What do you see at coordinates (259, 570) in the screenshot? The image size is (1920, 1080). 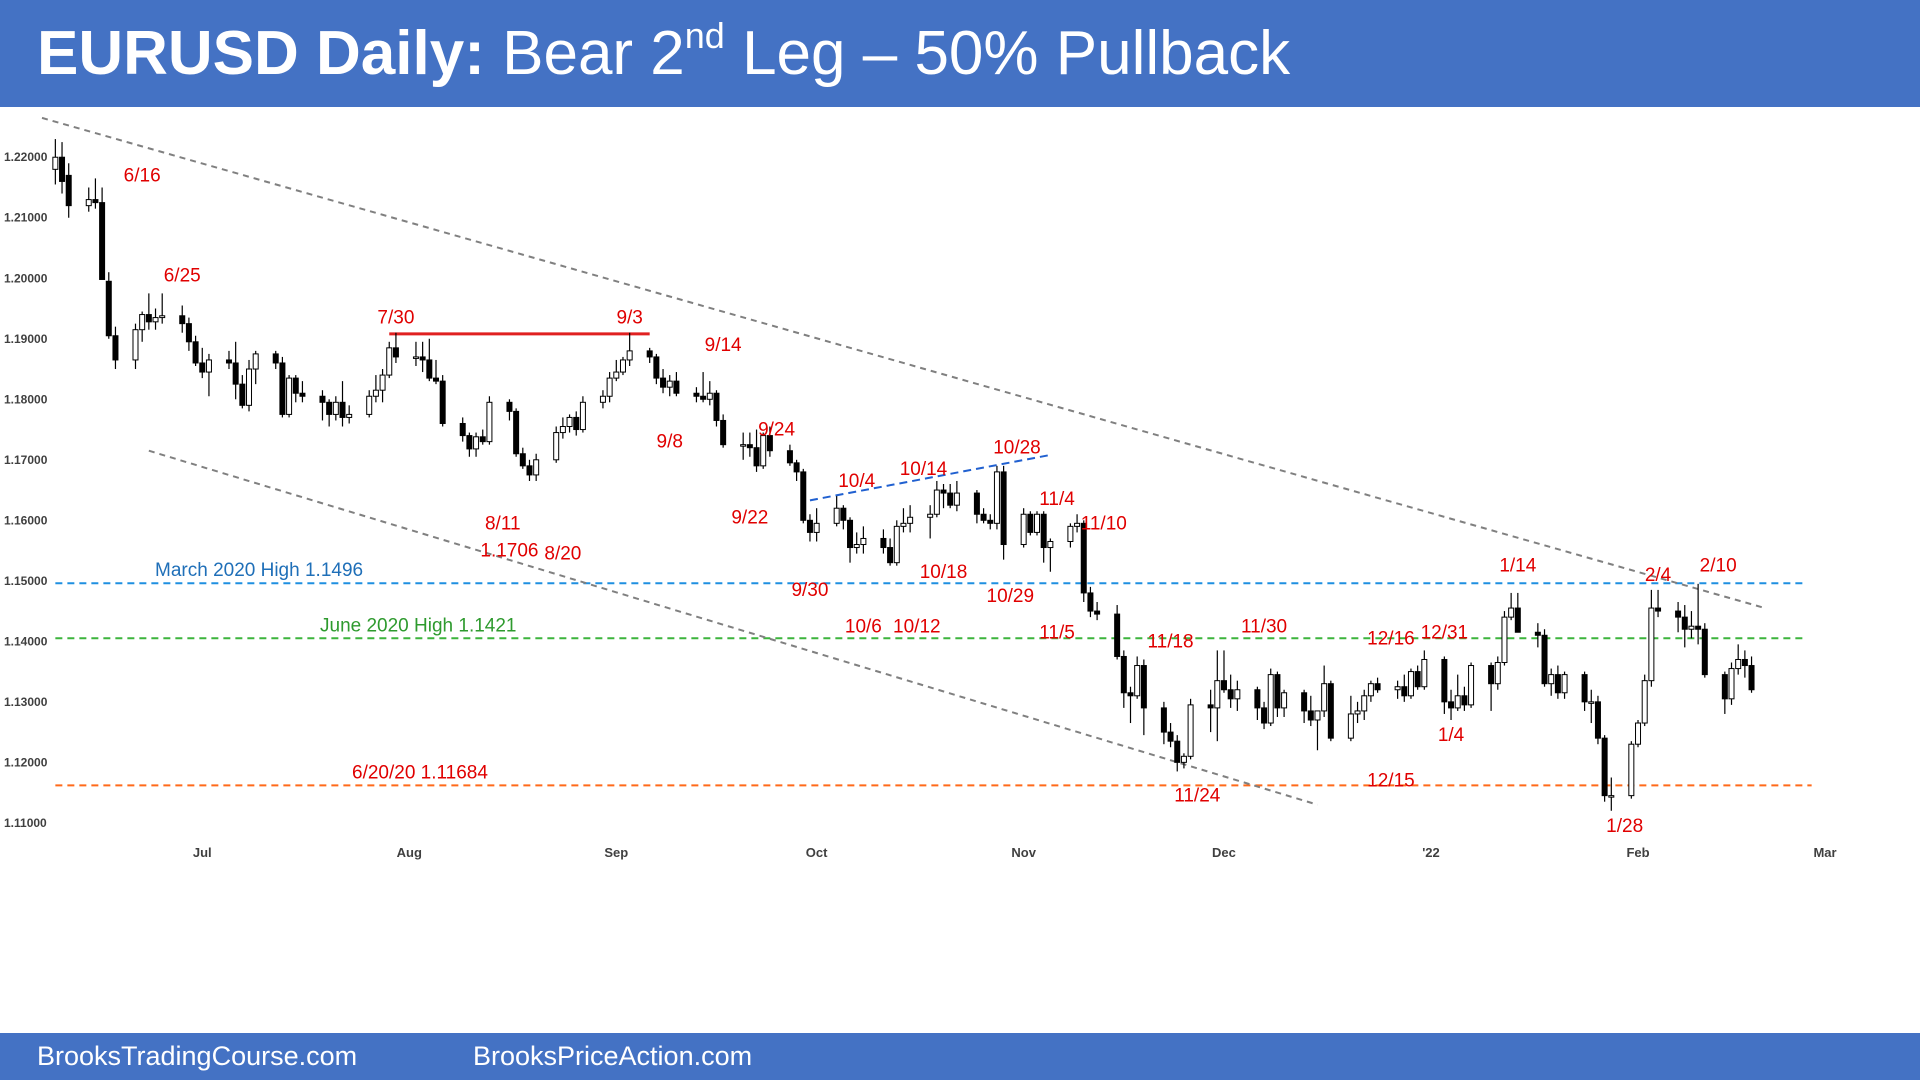 I see `level-label-0: March 2020 High 1.1496` at bounding box center [259, 570].